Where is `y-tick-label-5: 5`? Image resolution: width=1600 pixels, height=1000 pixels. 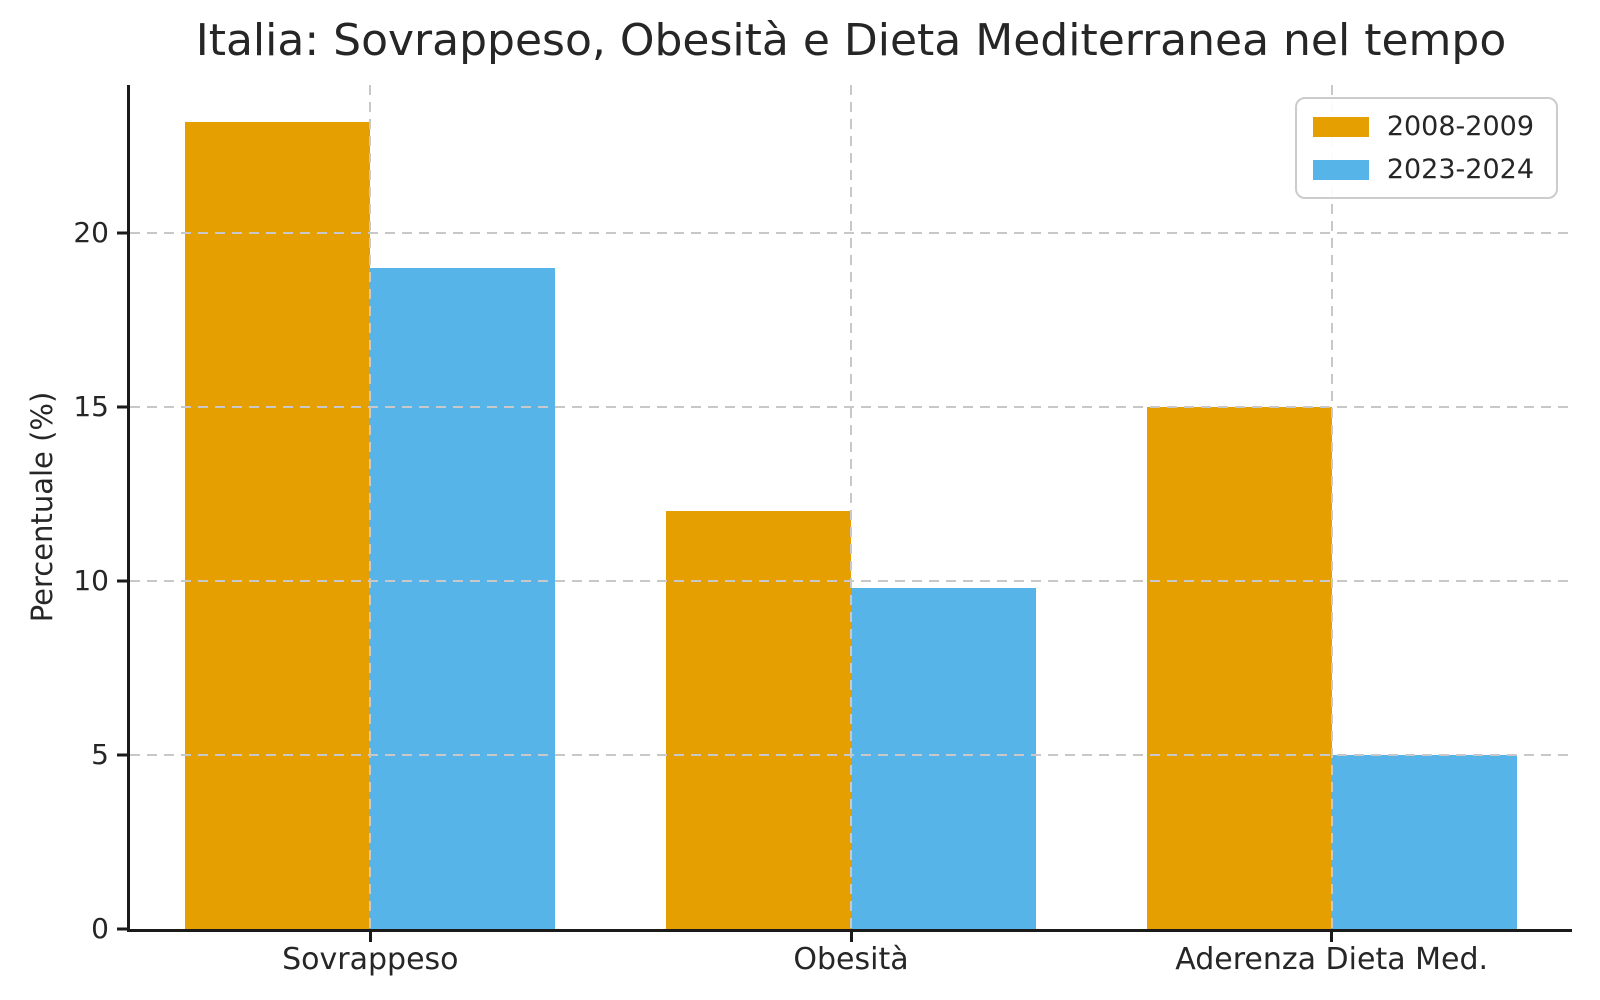
y-tick-label-5: 5 is located at coordinates (100, 754).